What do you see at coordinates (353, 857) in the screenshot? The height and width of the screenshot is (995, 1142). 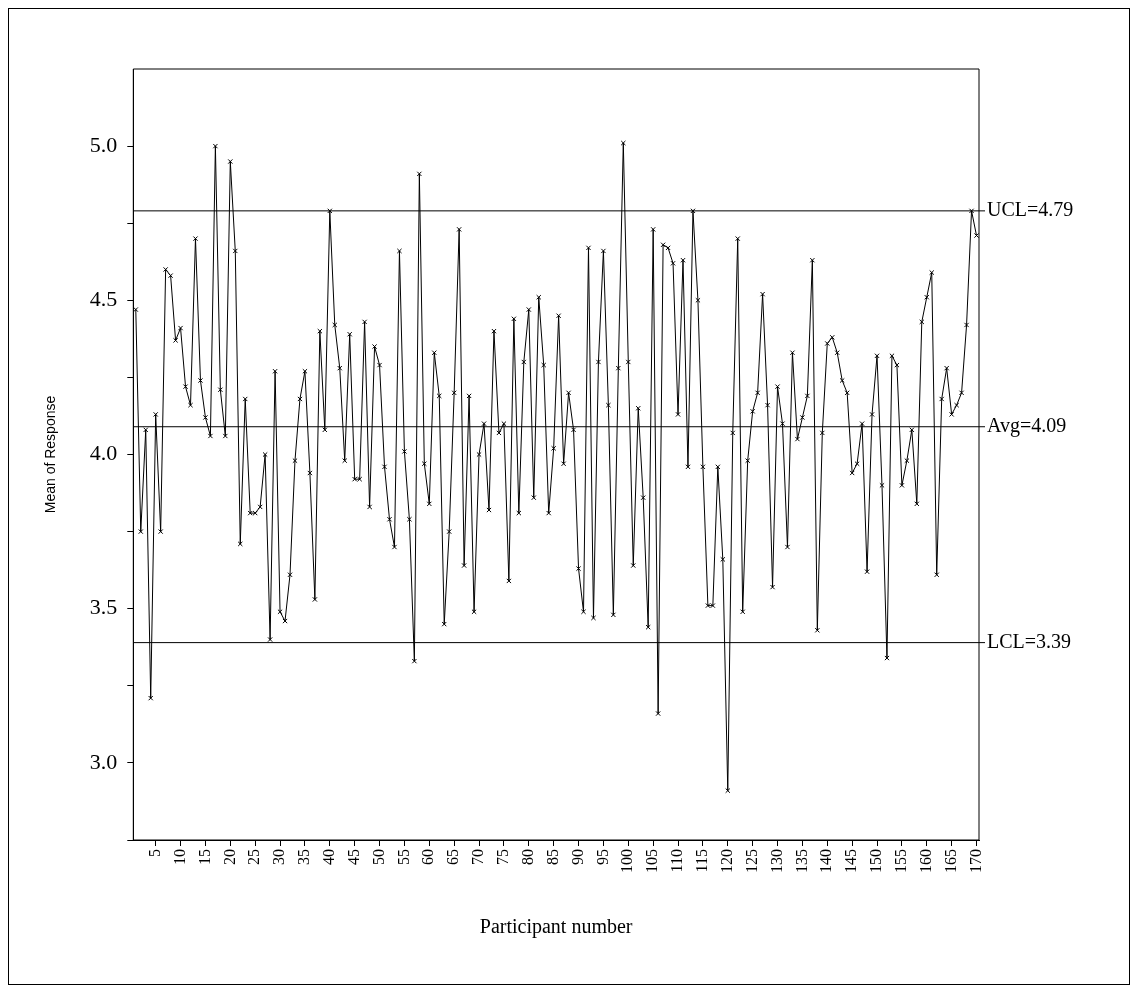 I see `x-tick-label: 45` at bounding box center [353, 857].